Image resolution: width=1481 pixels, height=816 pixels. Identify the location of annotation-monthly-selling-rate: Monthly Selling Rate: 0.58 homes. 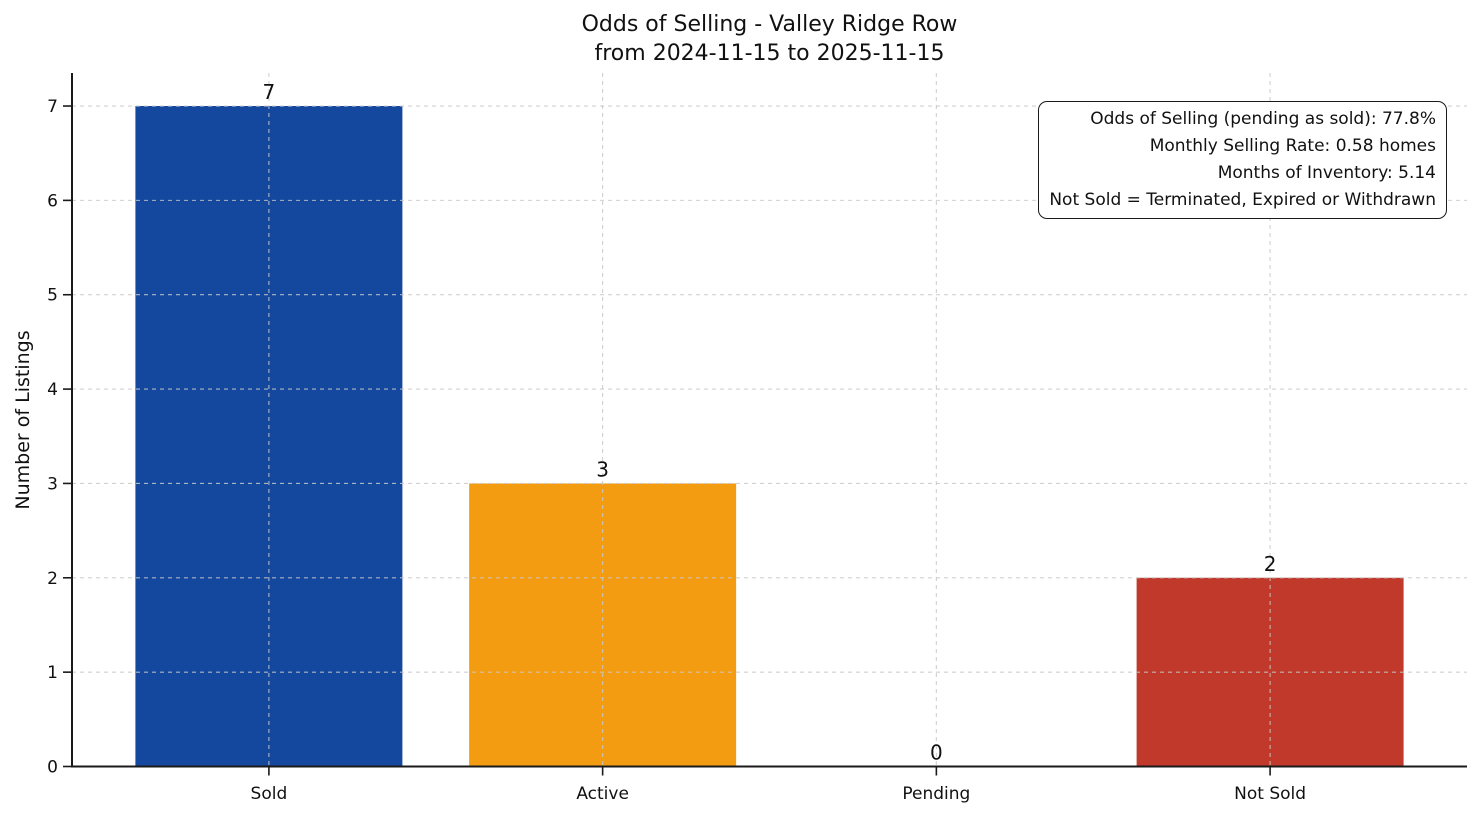
(1292, 146).